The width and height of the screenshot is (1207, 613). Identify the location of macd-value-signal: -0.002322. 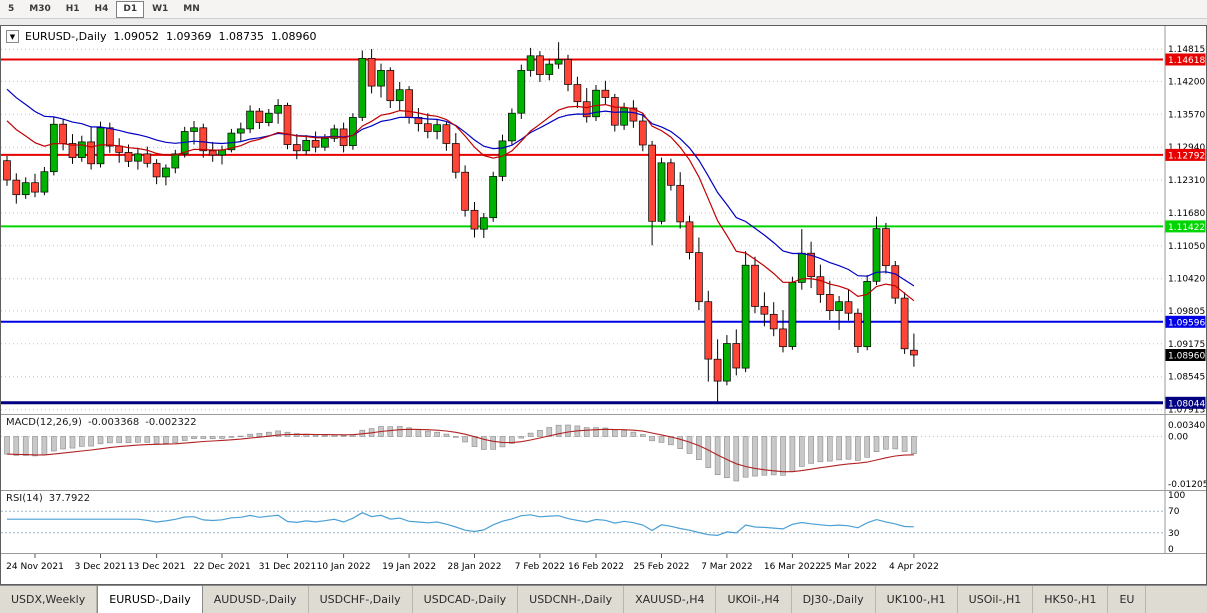
(171, 422).